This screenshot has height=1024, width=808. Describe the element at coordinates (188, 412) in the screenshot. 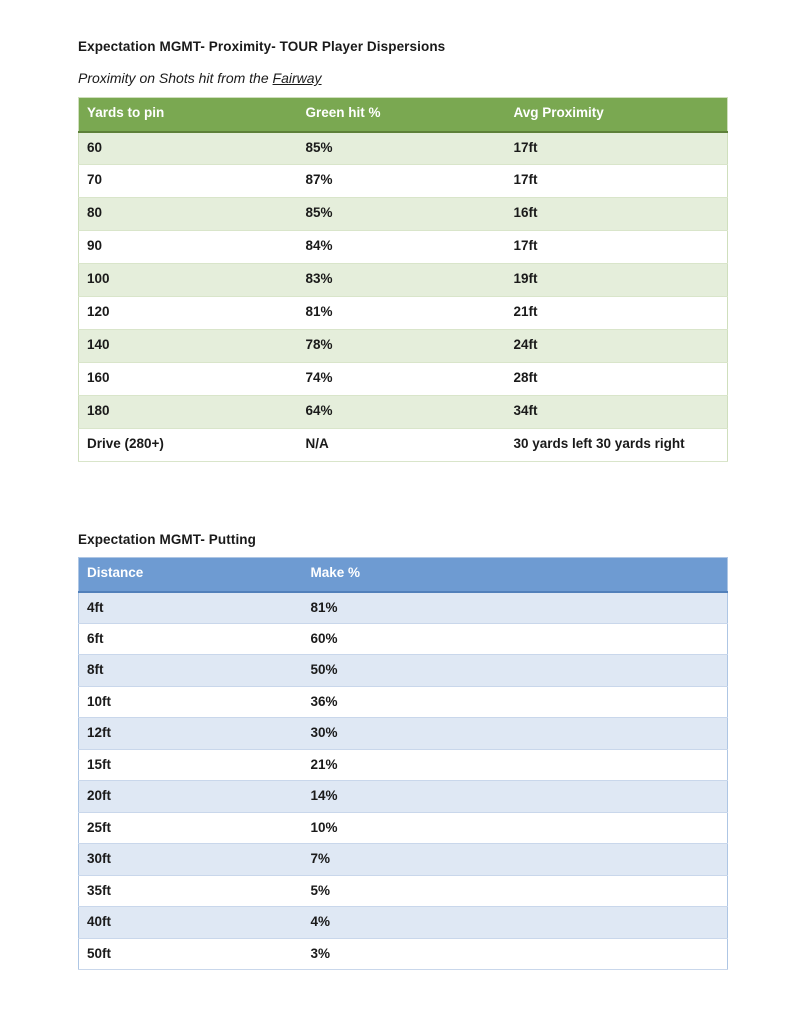

I see `table-cell: 180` at that location.